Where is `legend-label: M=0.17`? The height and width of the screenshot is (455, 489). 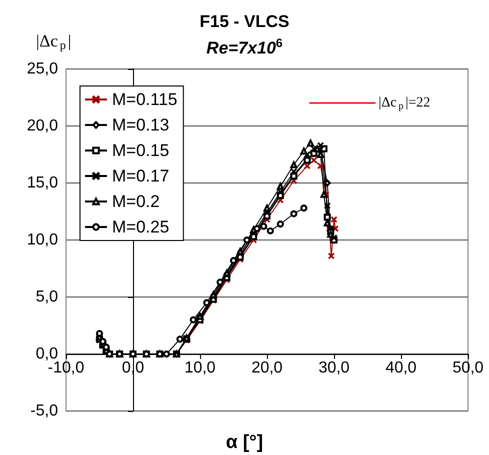 legend-label: M=0.17 is located at coordinates (141, 176).